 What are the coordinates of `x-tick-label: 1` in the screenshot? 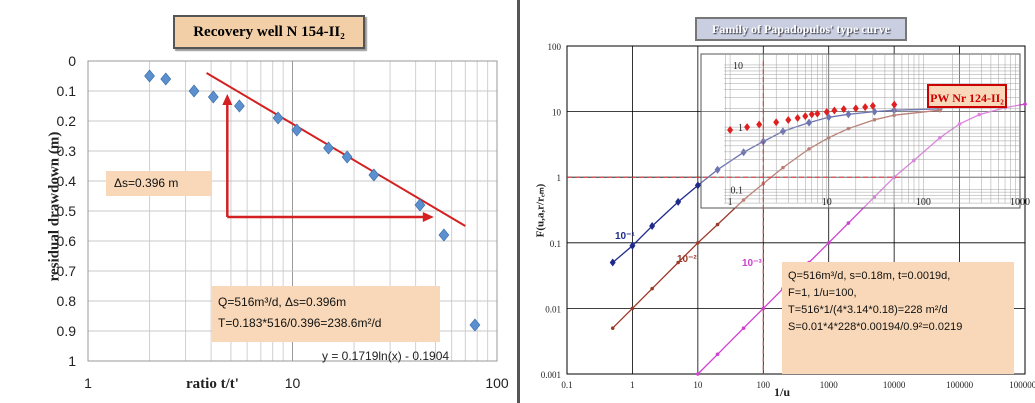 It's located at (88, 383).